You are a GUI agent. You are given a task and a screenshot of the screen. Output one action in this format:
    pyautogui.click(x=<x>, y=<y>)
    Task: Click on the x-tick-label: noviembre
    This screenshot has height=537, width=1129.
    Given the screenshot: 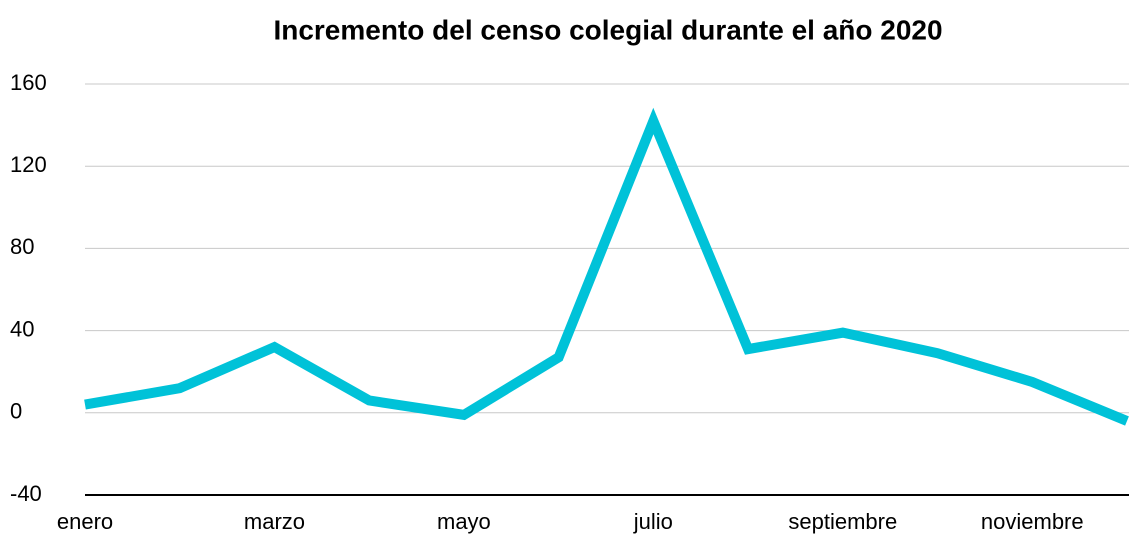 What is the action you would take?
    pyautogui.click(x=1032, y=521)
    